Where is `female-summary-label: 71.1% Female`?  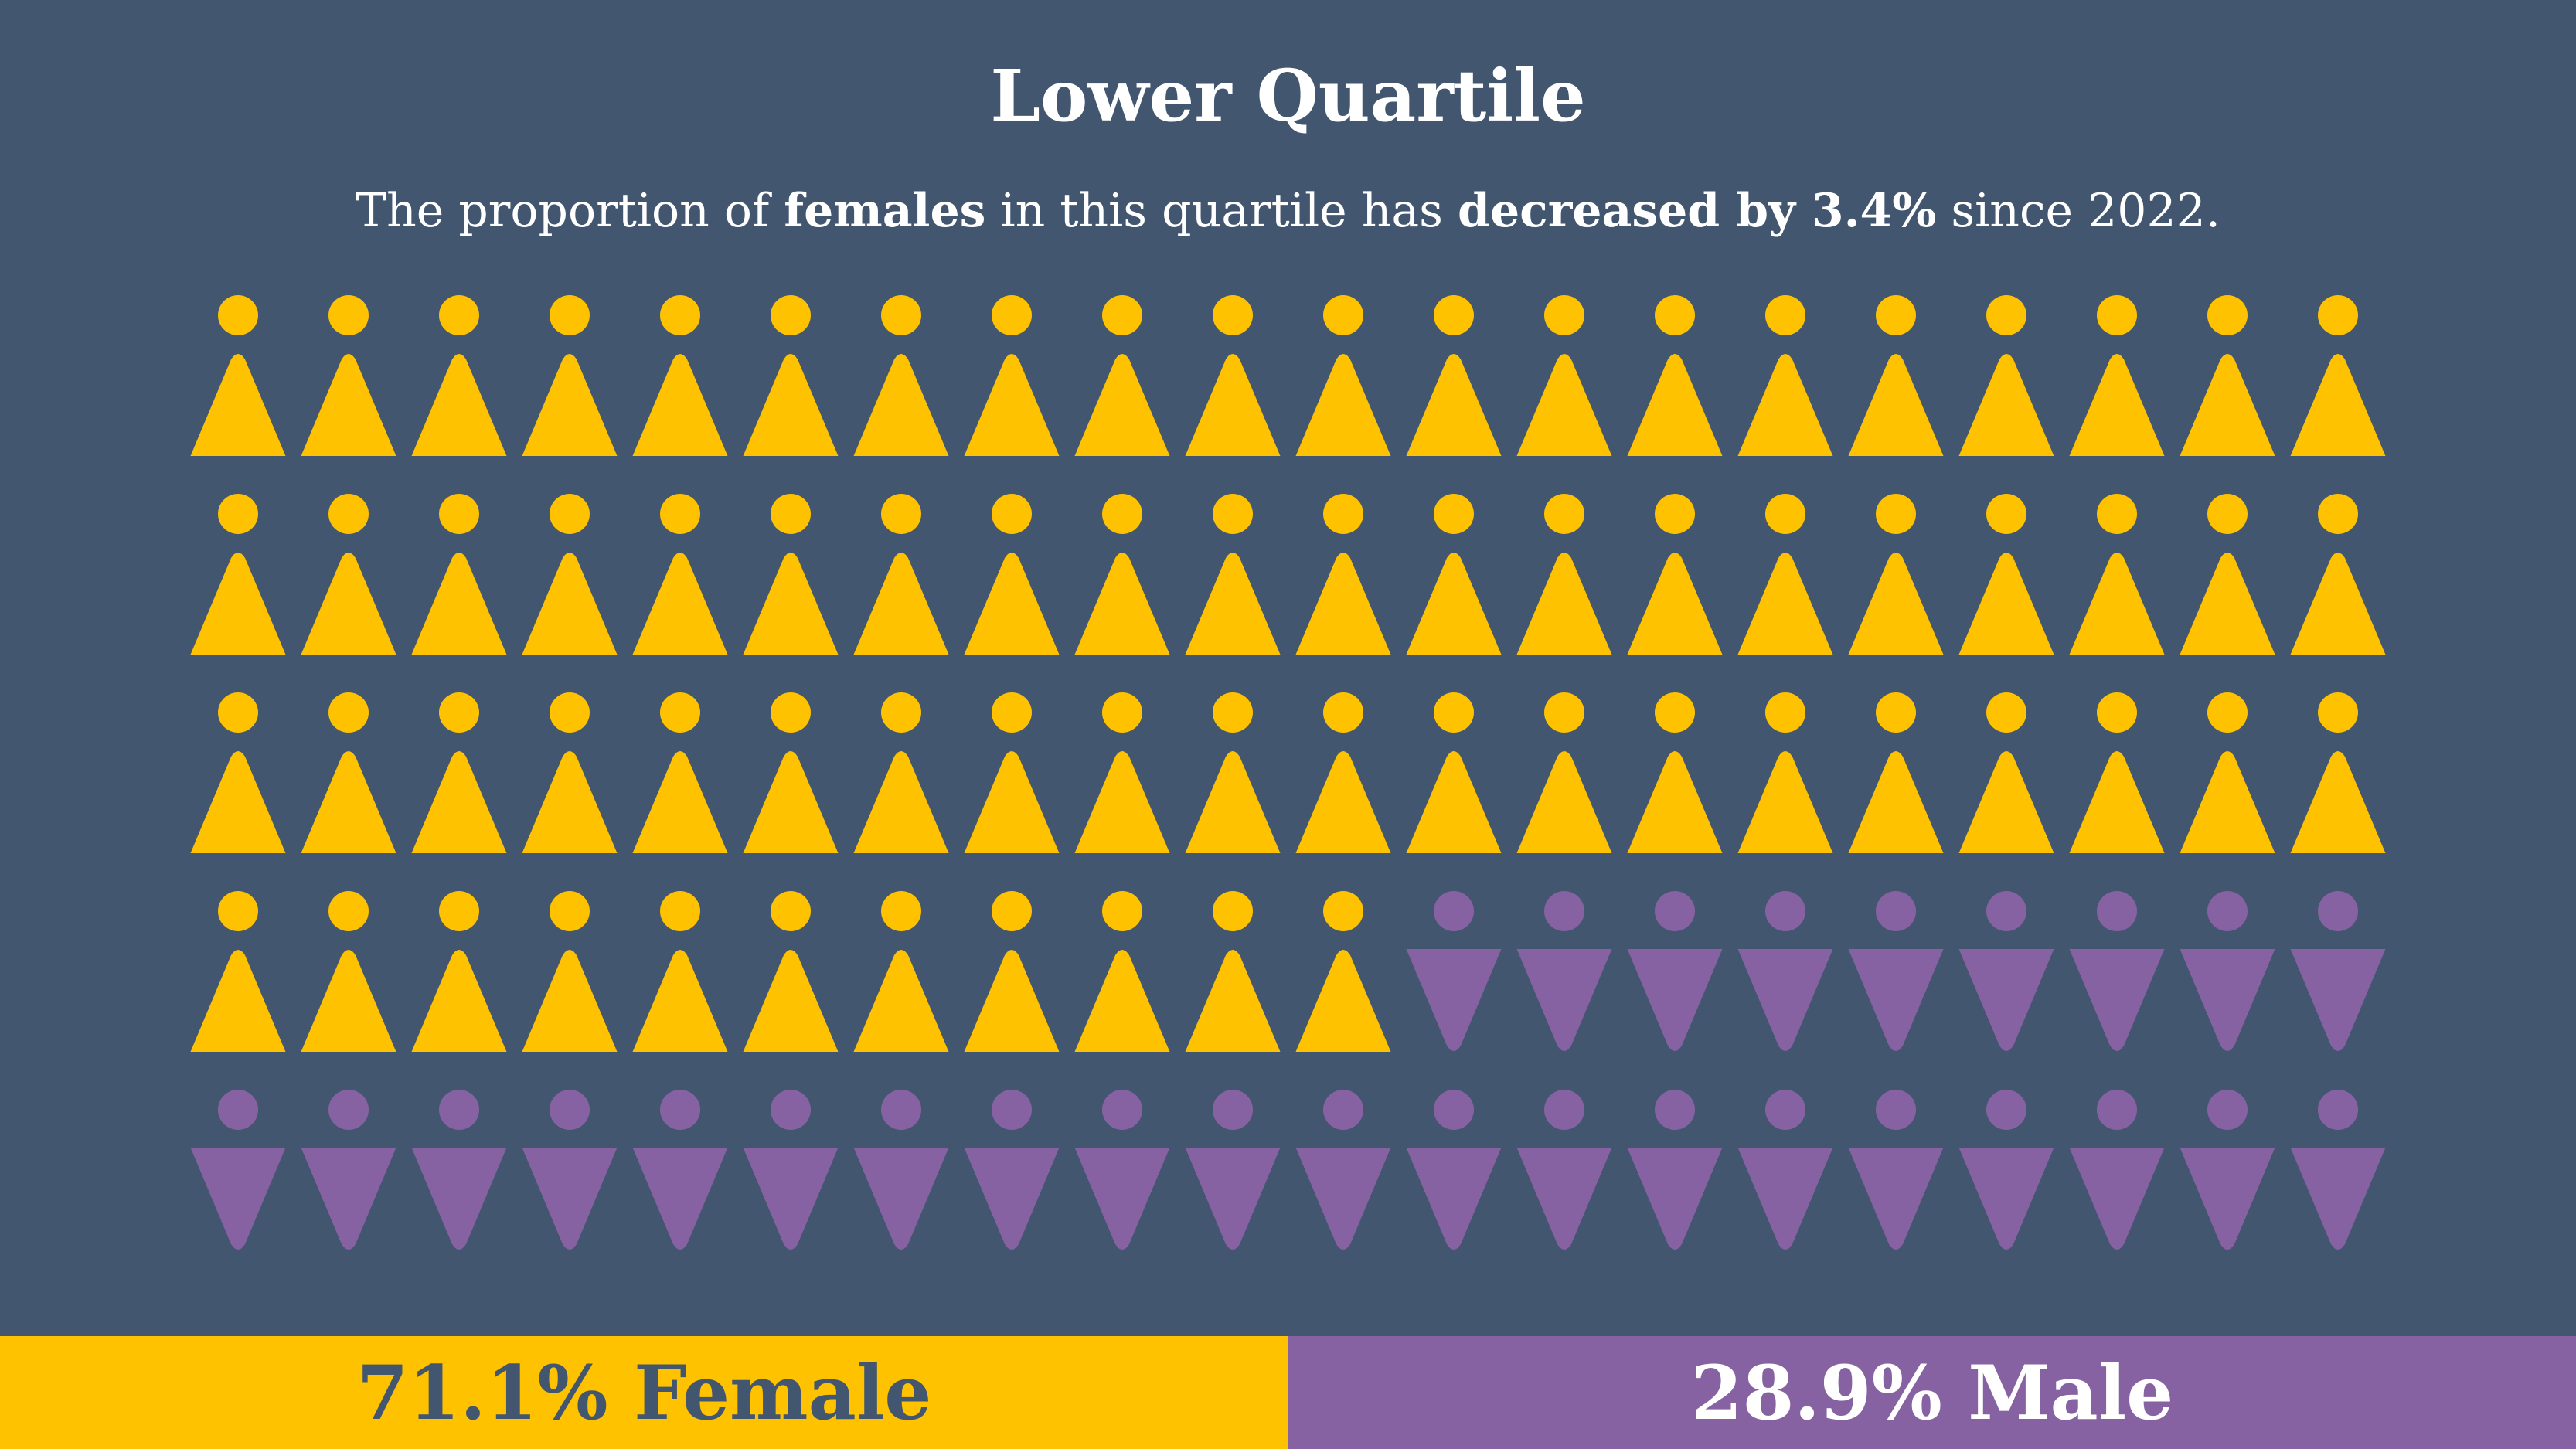
female-summary-label: 71.1% Female is located at coordinates (644, 1393).